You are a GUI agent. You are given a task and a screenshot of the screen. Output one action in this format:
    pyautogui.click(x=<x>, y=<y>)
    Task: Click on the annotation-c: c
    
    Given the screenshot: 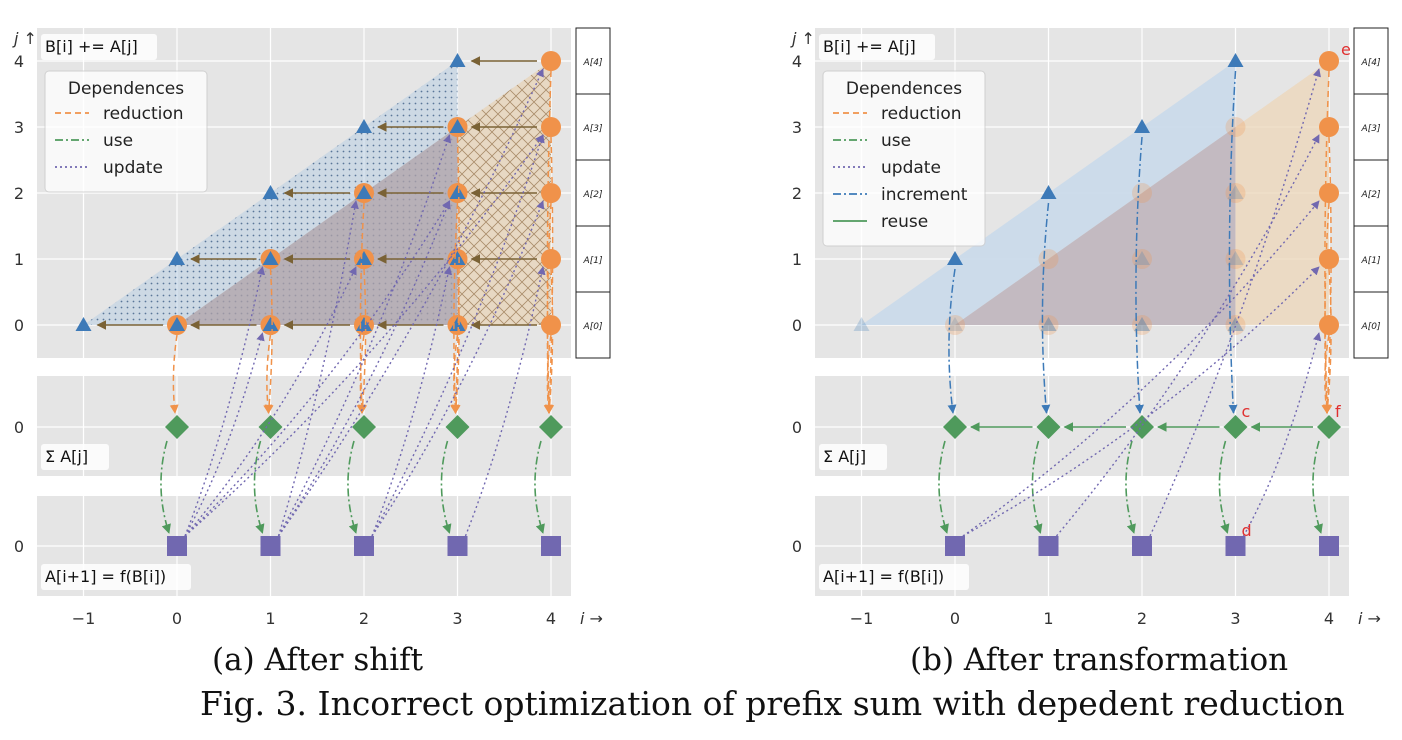 What is the action you would take?
    pyautogui.click(x=1246, y=411)
    